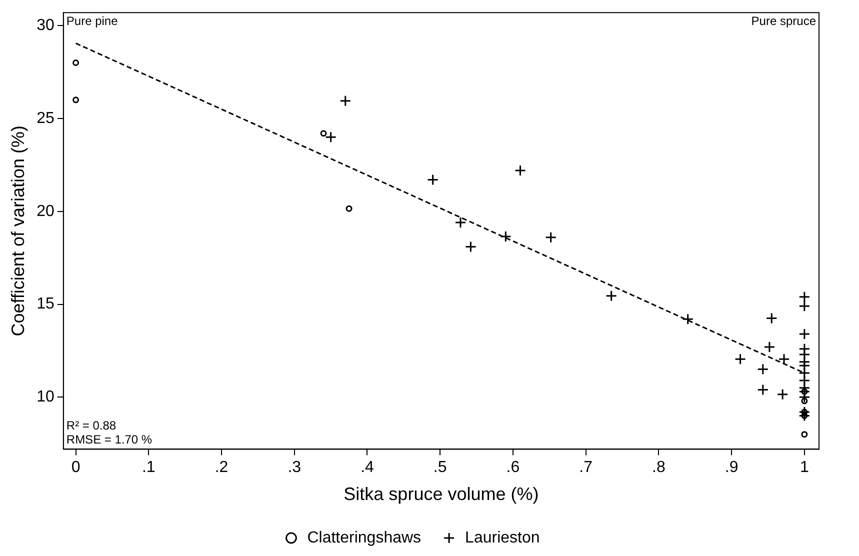  What do you see at coordinates (45, 118) in the screenshot?
I see `y-tick-label: 25` at bounding box center [45, 118].